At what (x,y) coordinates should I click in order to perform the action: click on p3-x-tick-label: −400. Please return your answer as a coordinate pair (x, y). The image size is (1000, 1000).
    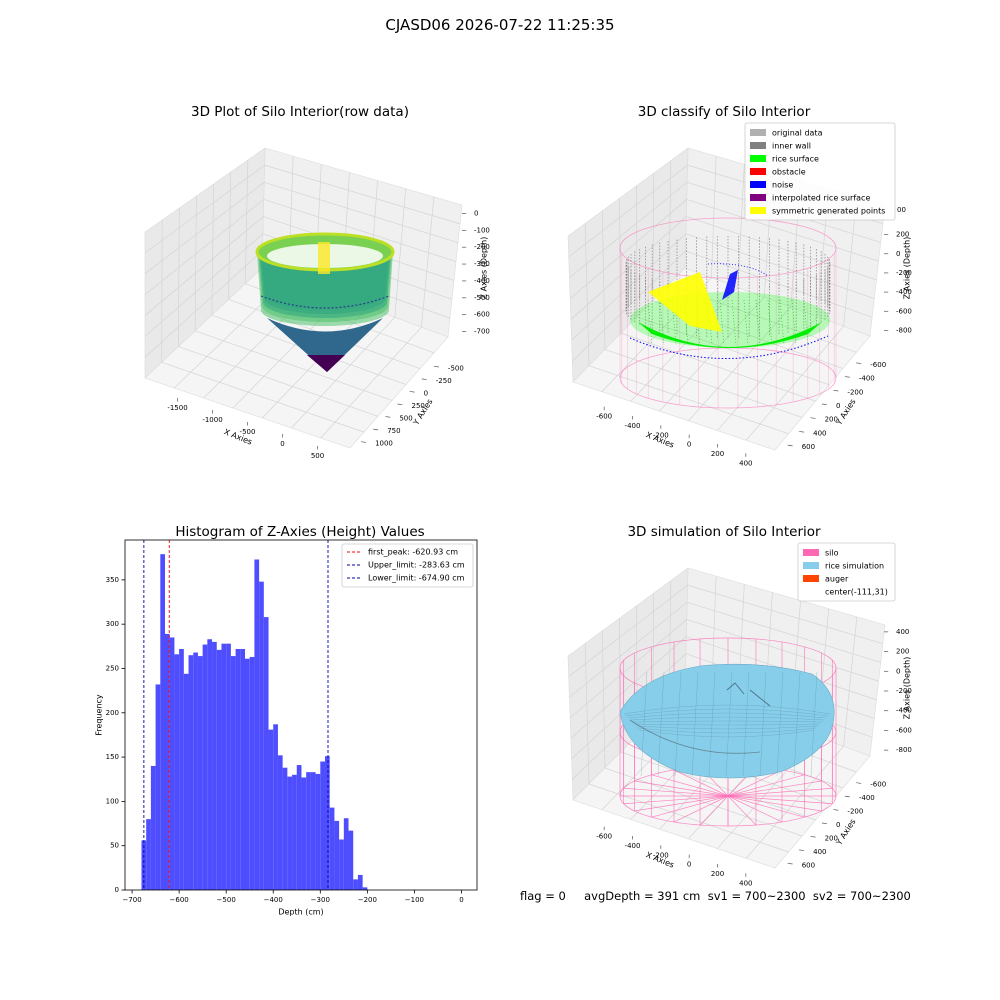
    Looking at the image, I should click on (273, 900).